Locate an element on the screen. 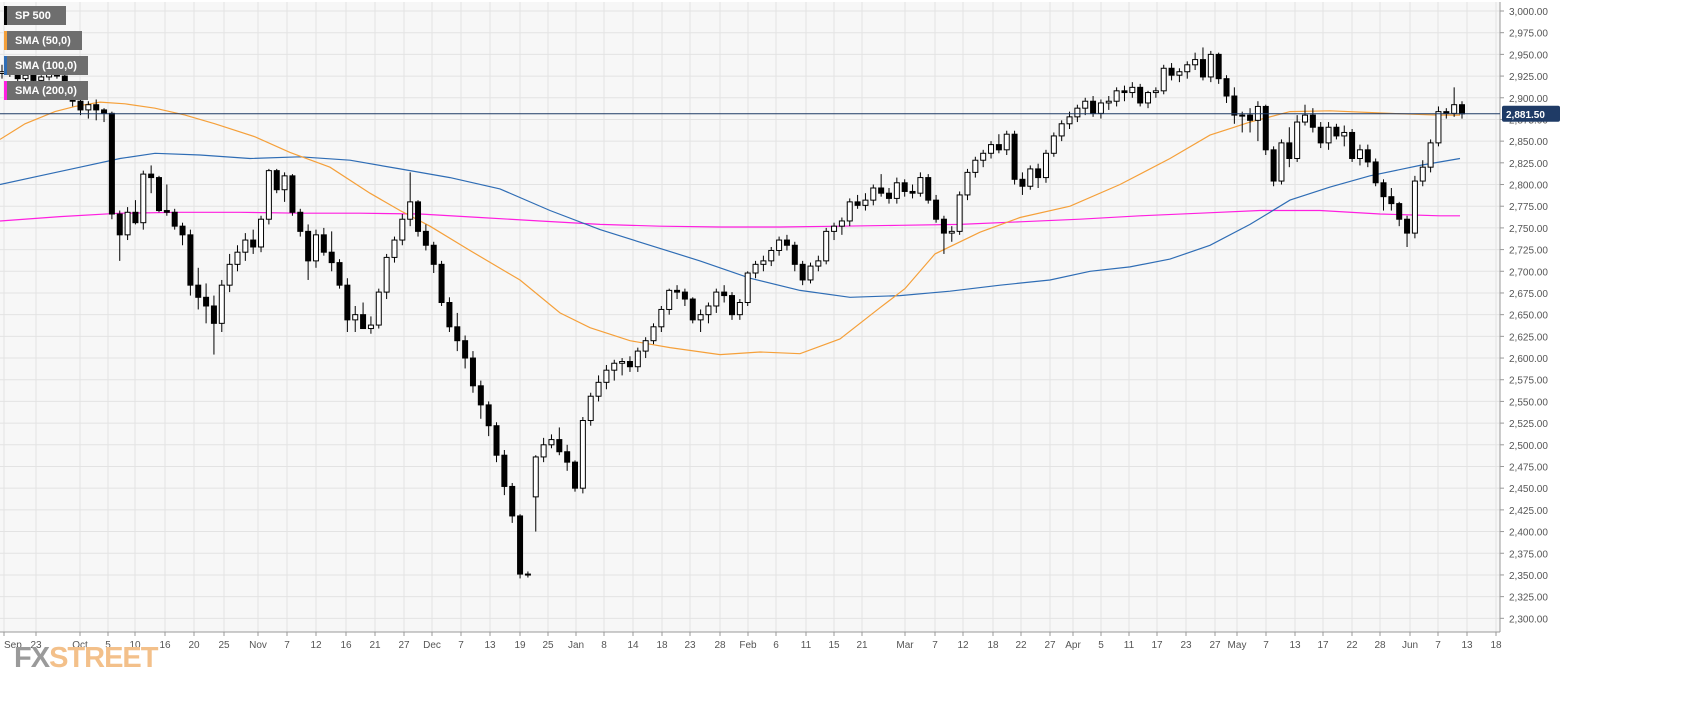  y-tick-label: 2,700.00 is located at coordinates (1528, 272).